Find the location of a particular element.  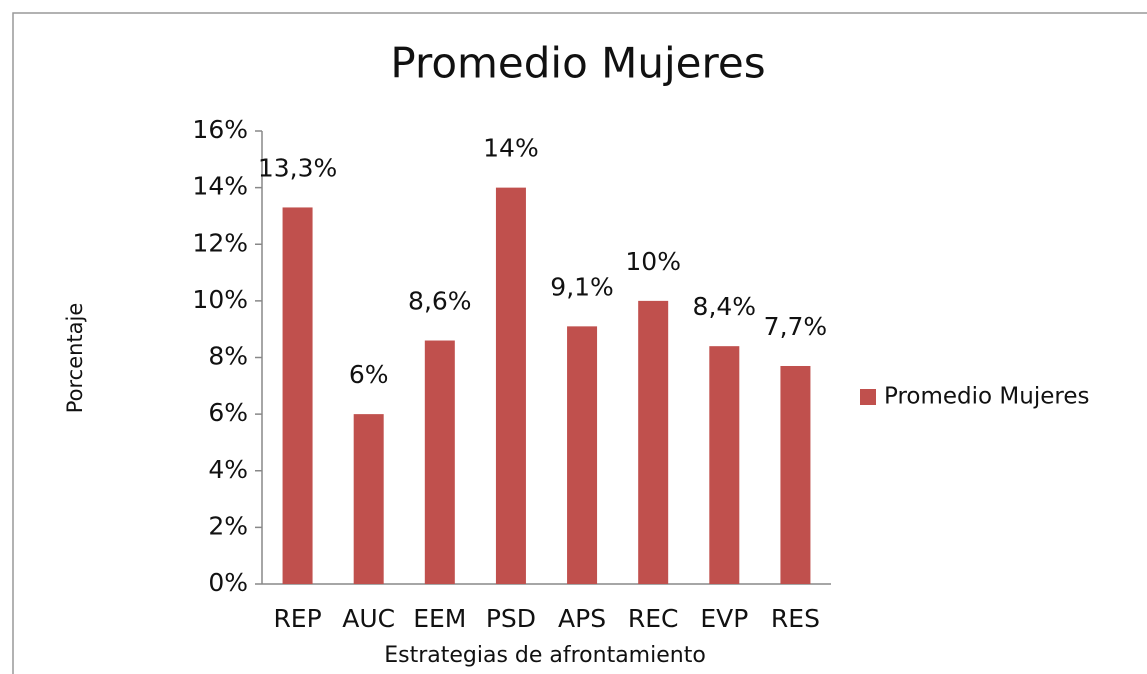

y-tick-label: 0% is located at coordinates (228, 582).